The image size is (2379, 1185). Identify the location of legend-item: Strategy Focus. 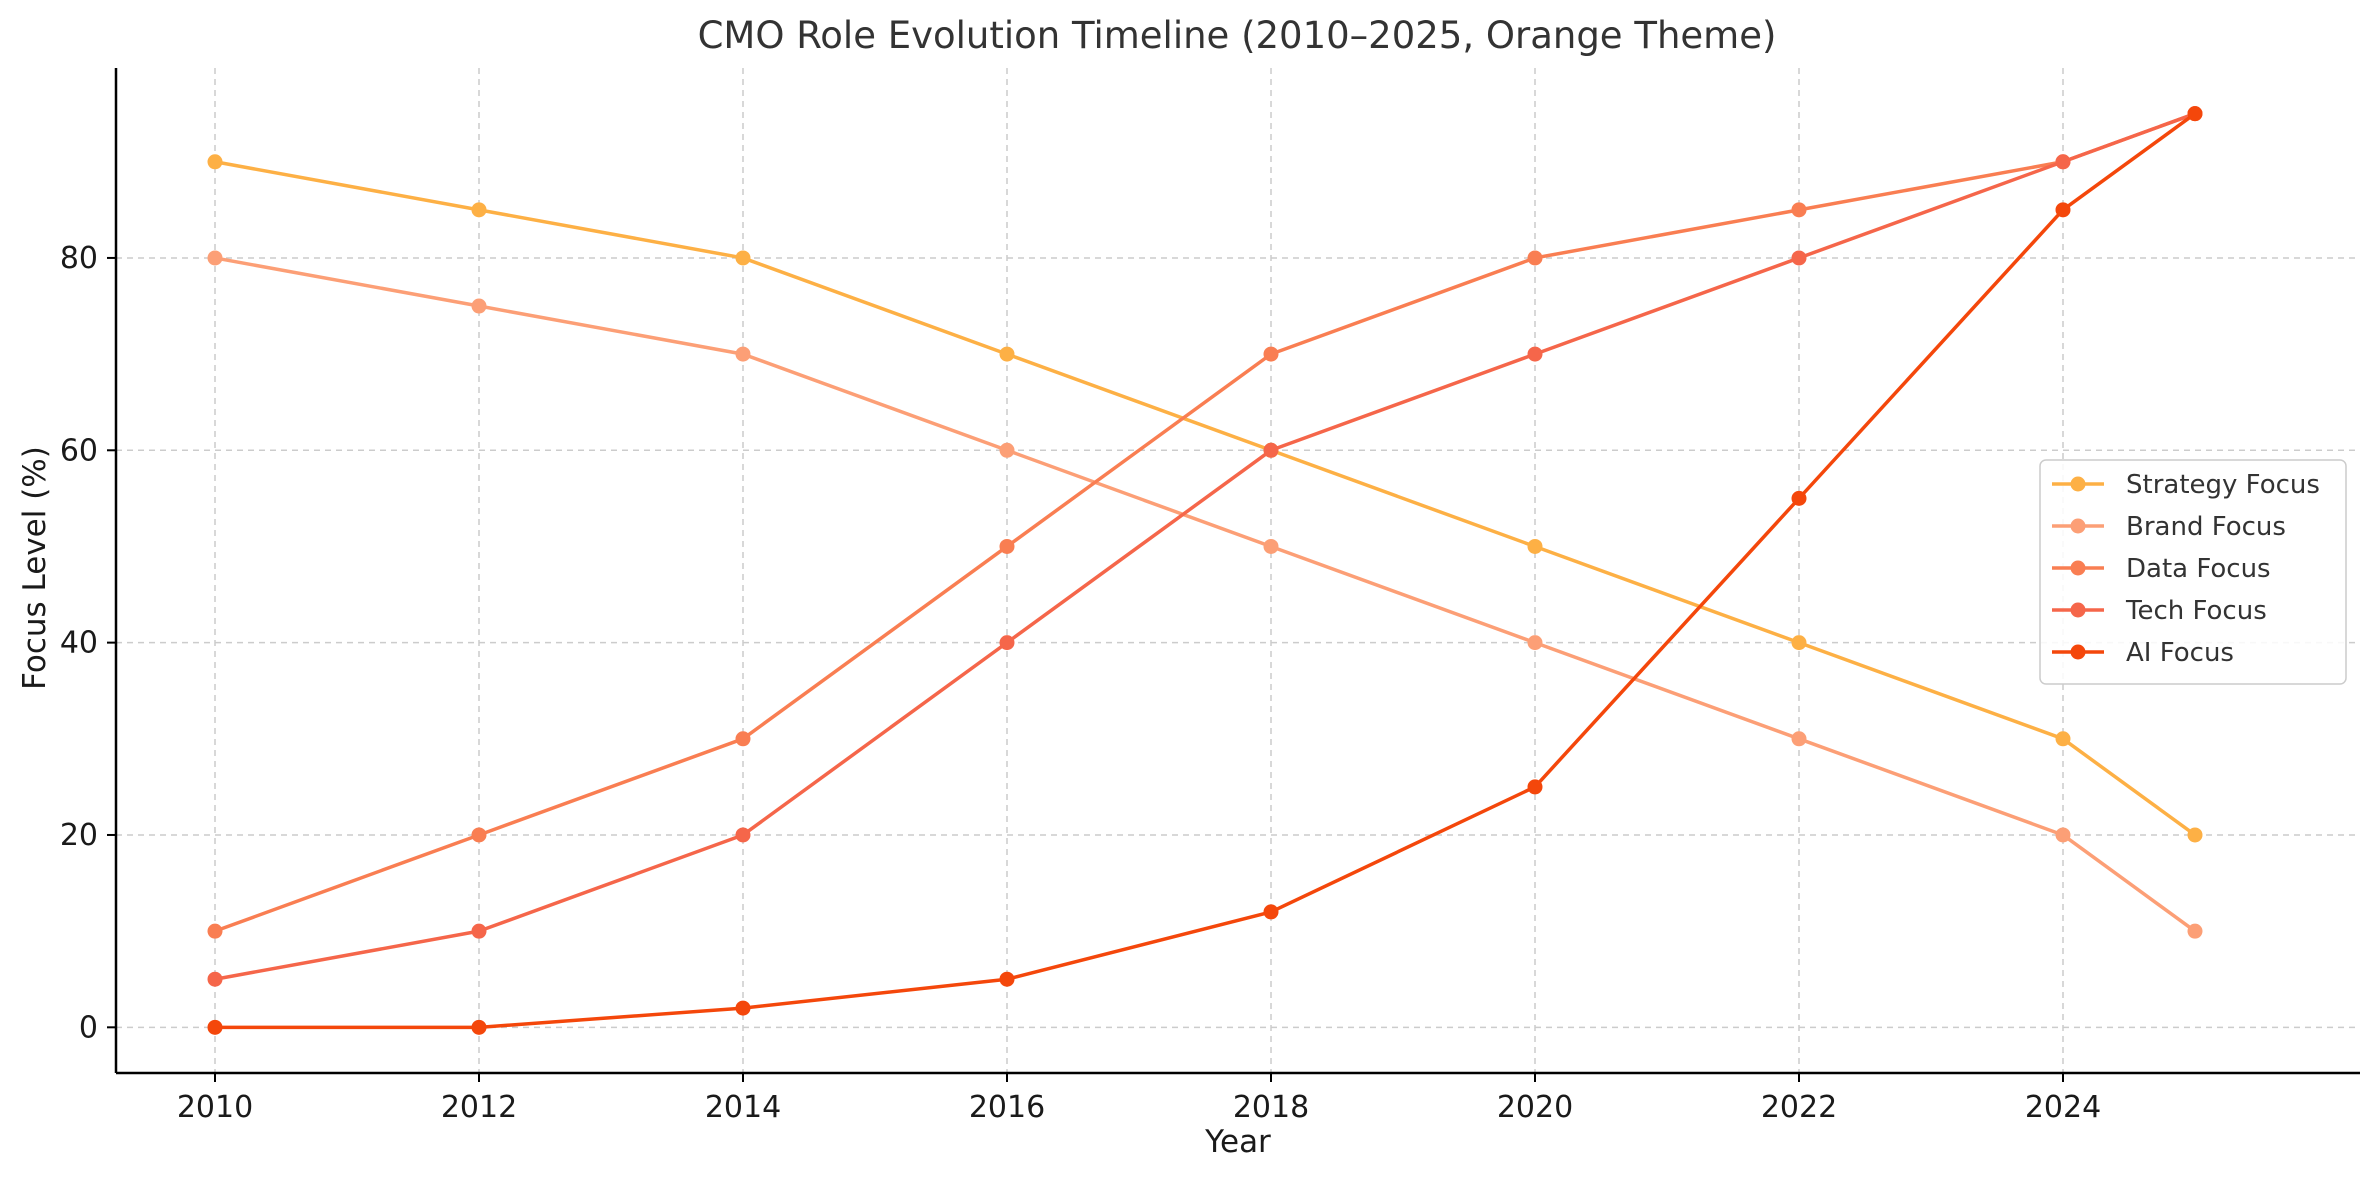
(2186, 485).